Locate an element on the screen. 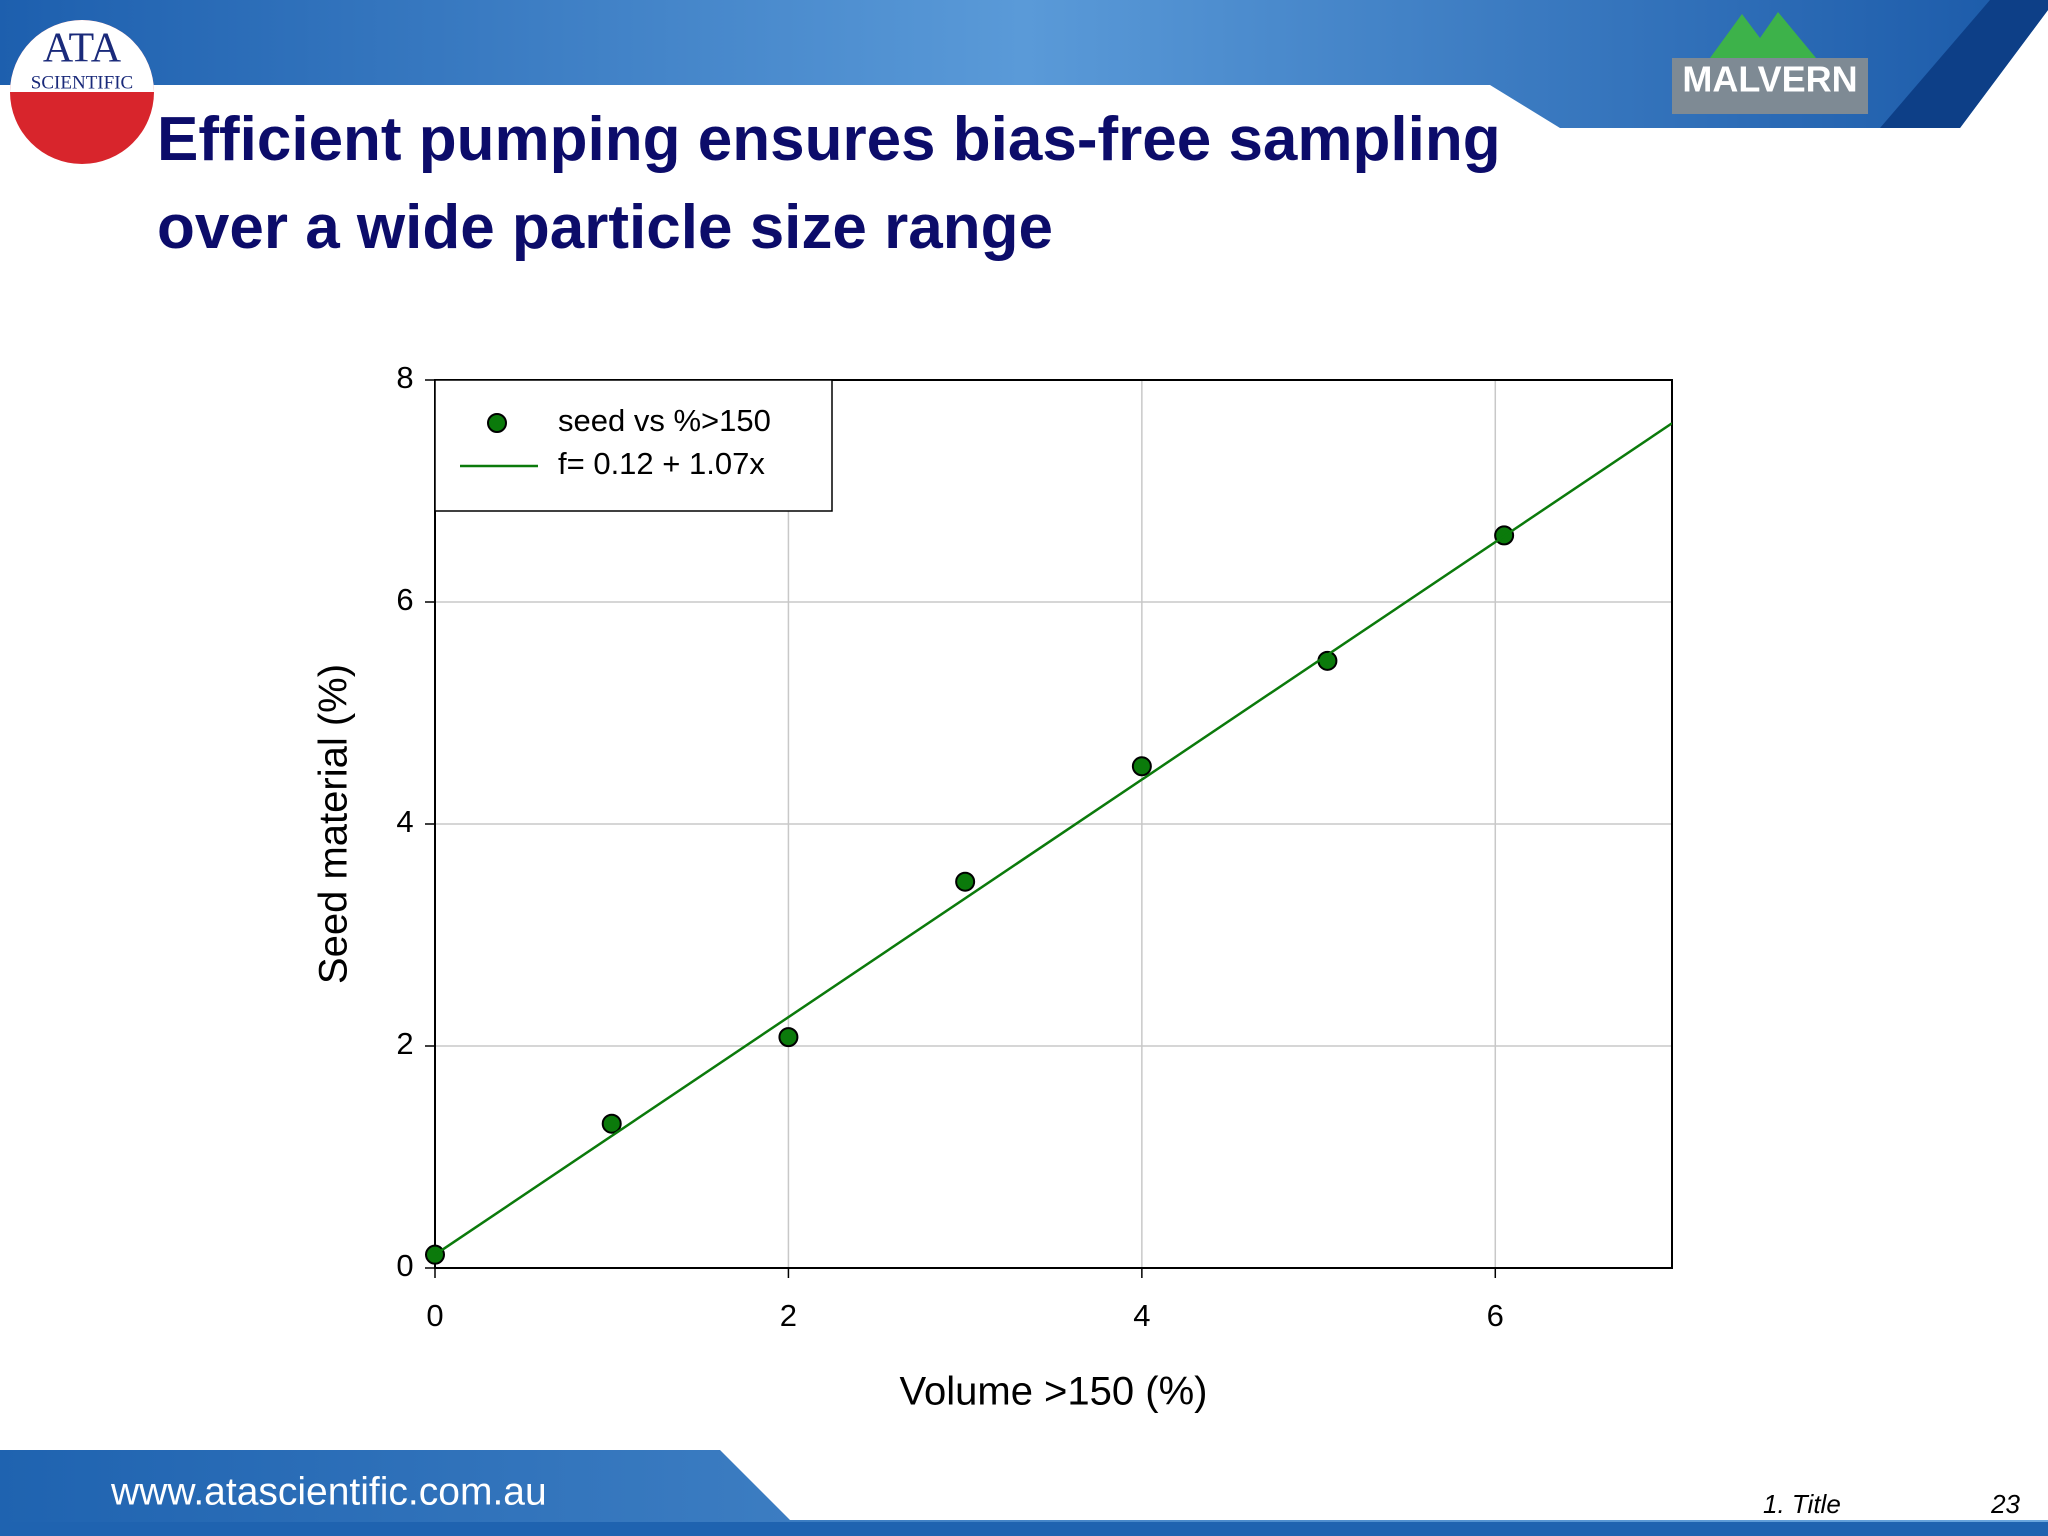 The height and width of the screenshot is (1536, 2048). footer-section: 1. Title is located at coordinates (1802, 1504).